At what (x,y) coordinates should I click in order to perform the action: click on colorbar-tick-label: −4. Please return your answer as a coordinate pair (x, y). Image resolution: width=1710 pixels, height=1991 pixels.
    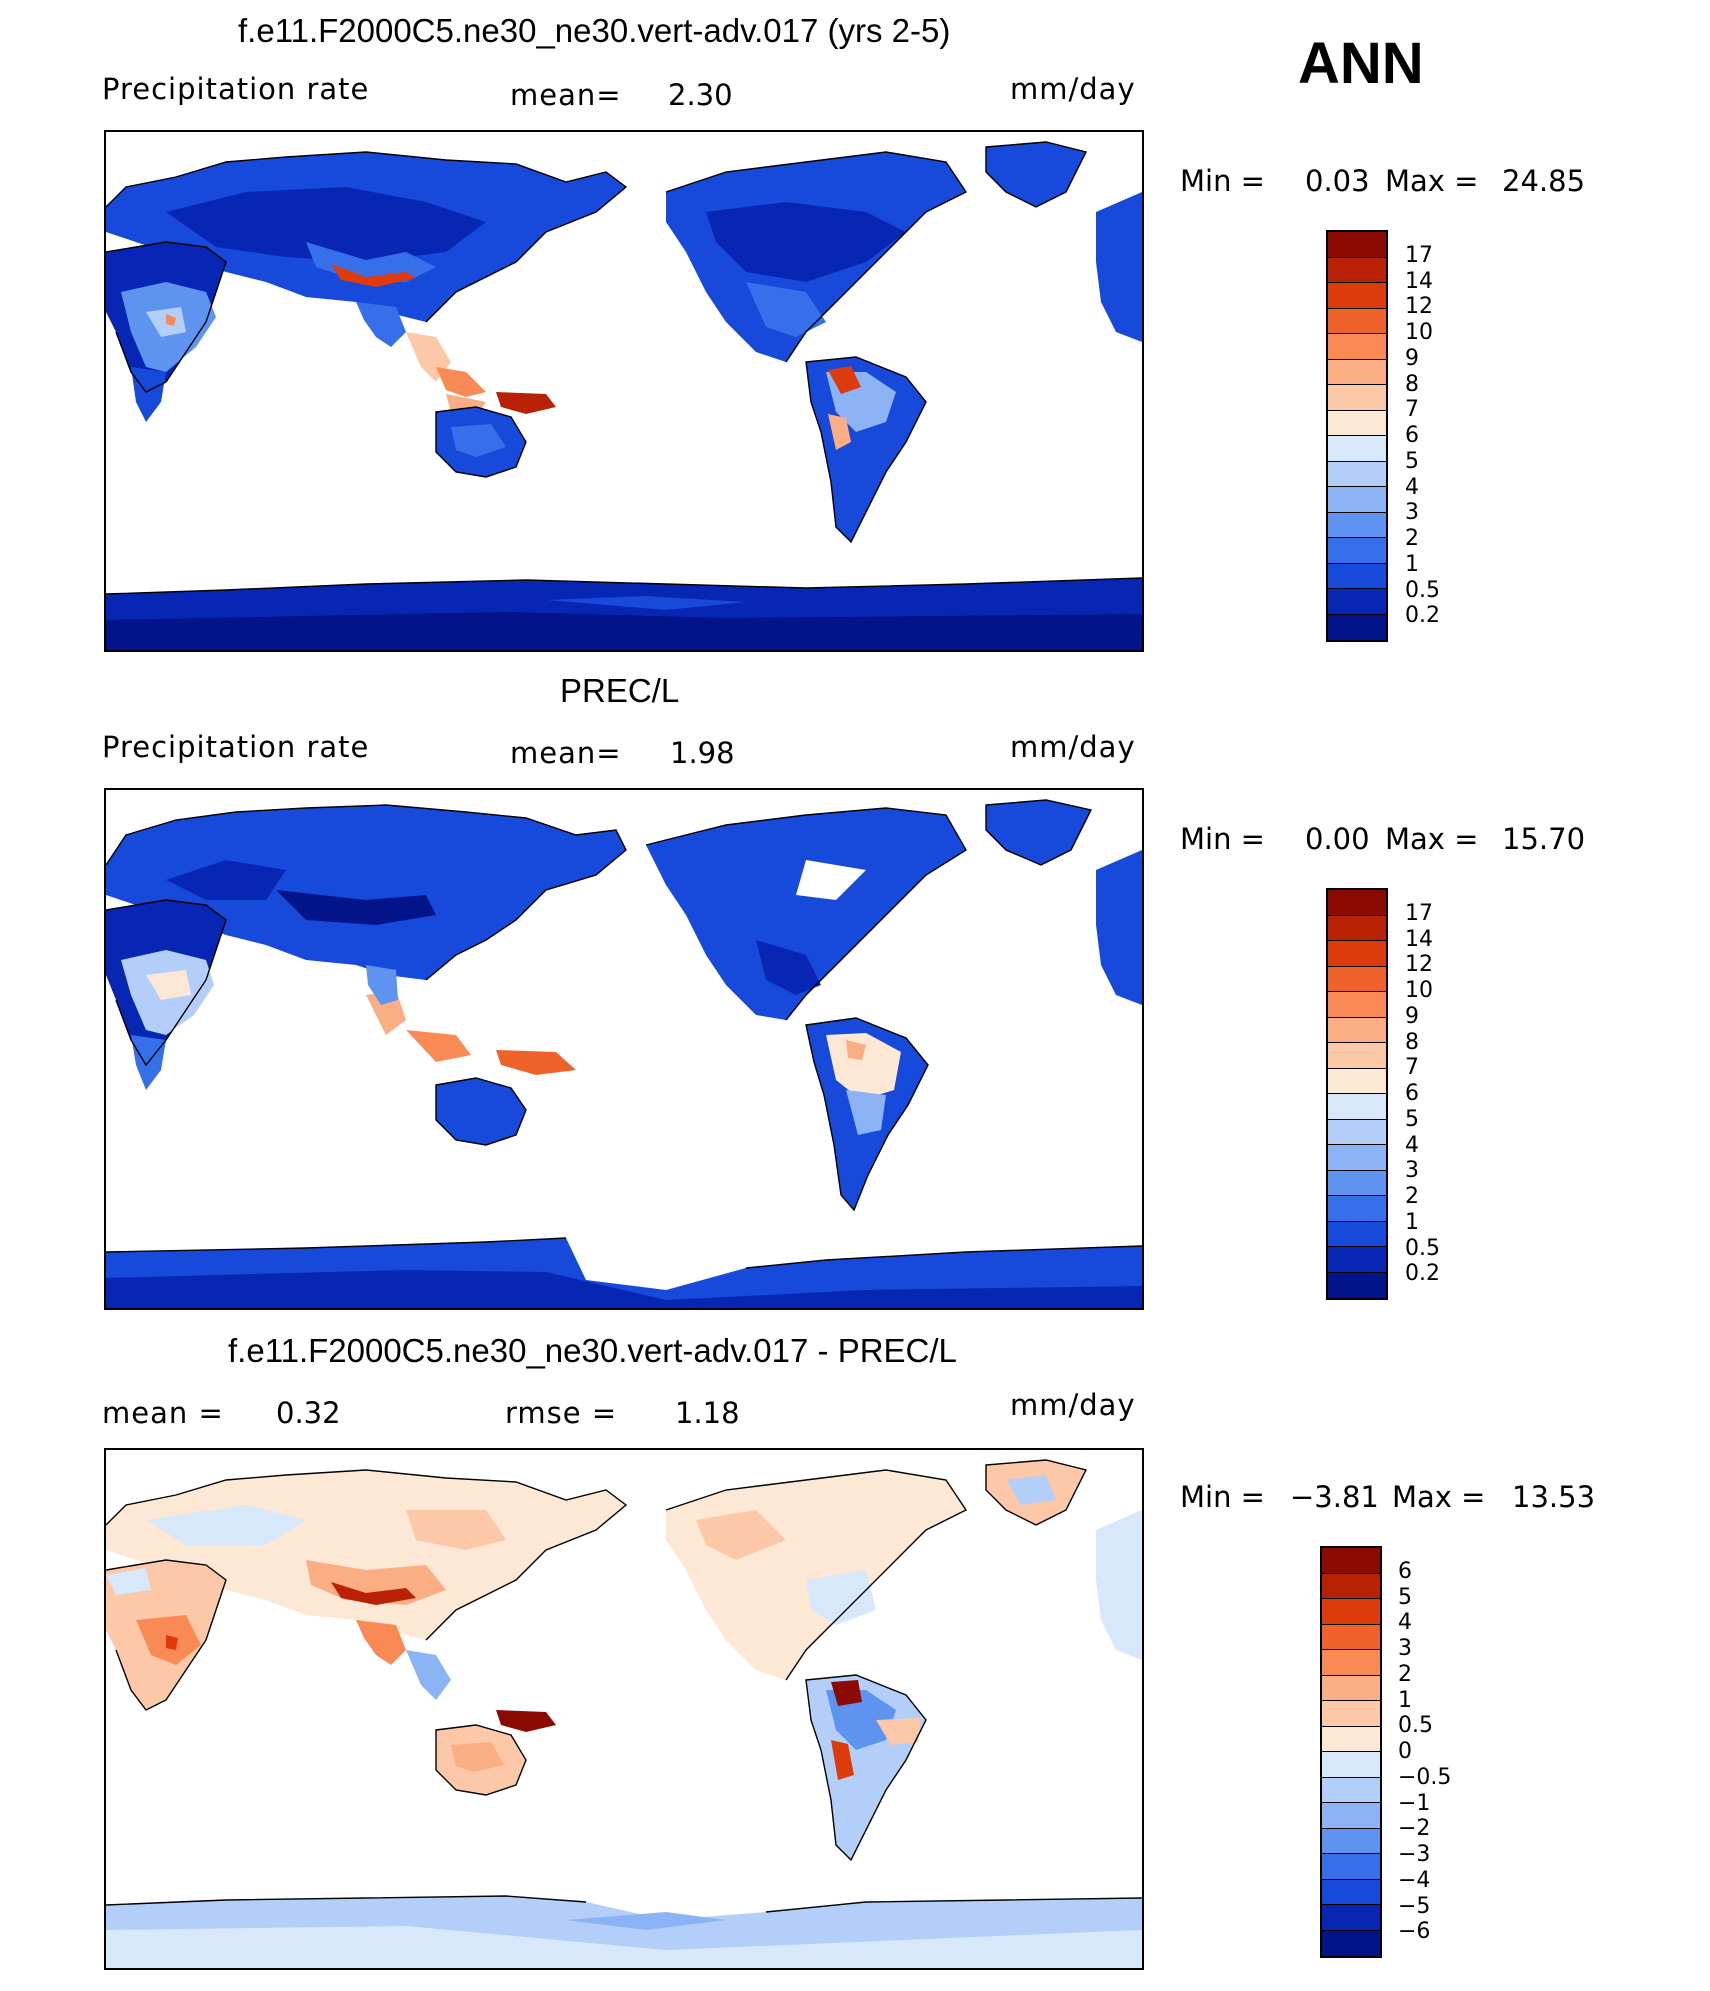
    Looking at the image, I should click on (1414, 1880).